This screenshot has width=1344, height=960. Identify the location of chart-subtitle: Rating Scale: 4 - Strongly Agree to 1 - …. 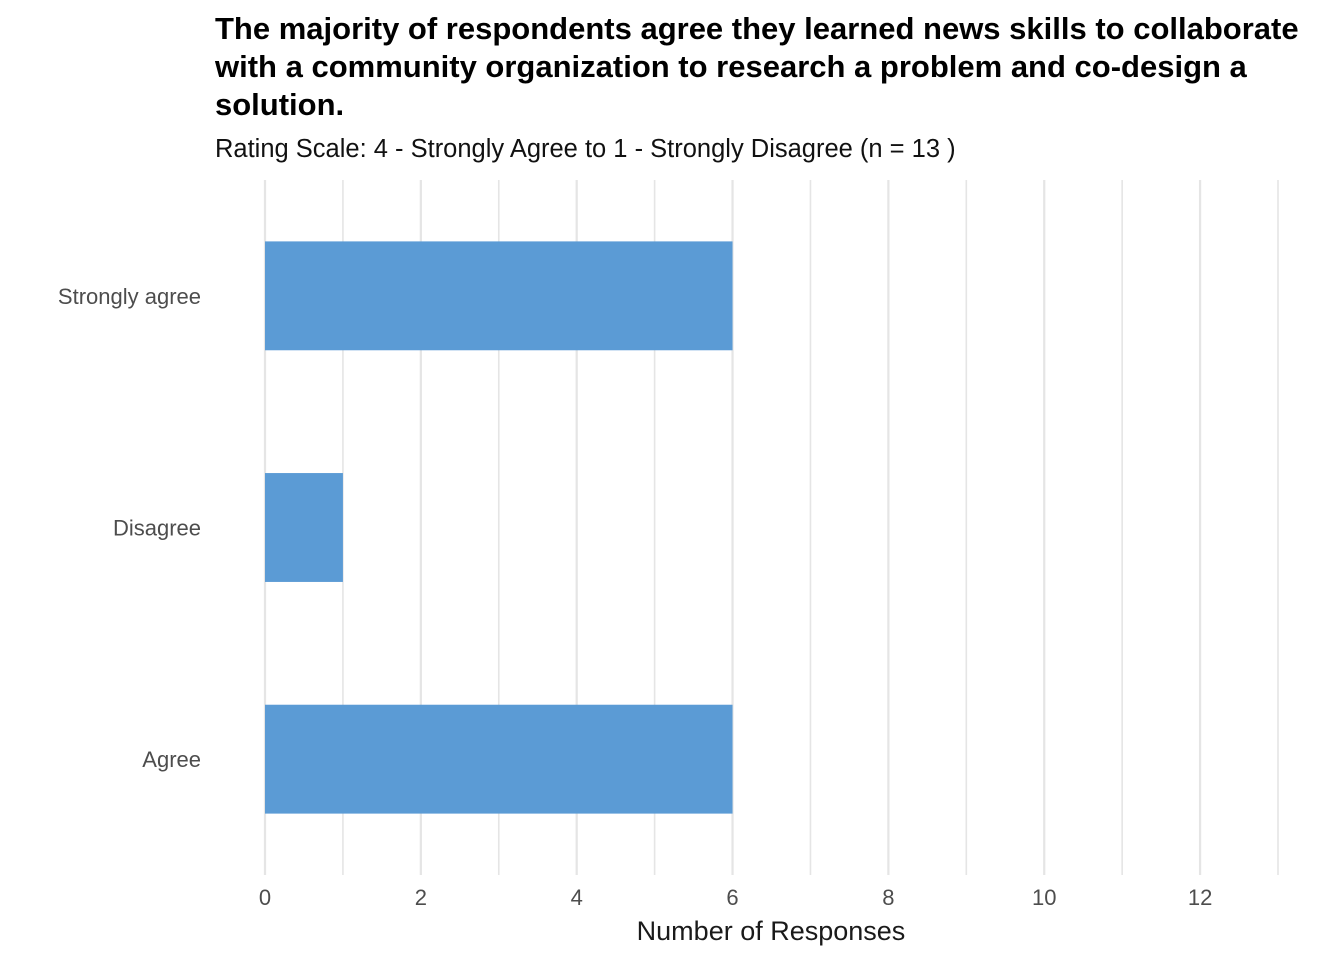
(585, 149).